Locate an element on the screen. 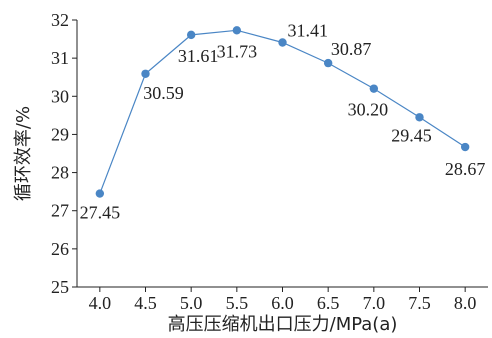 The image size is (492, 338). y-tick-label: 28 is located at coordinates (60, 173).